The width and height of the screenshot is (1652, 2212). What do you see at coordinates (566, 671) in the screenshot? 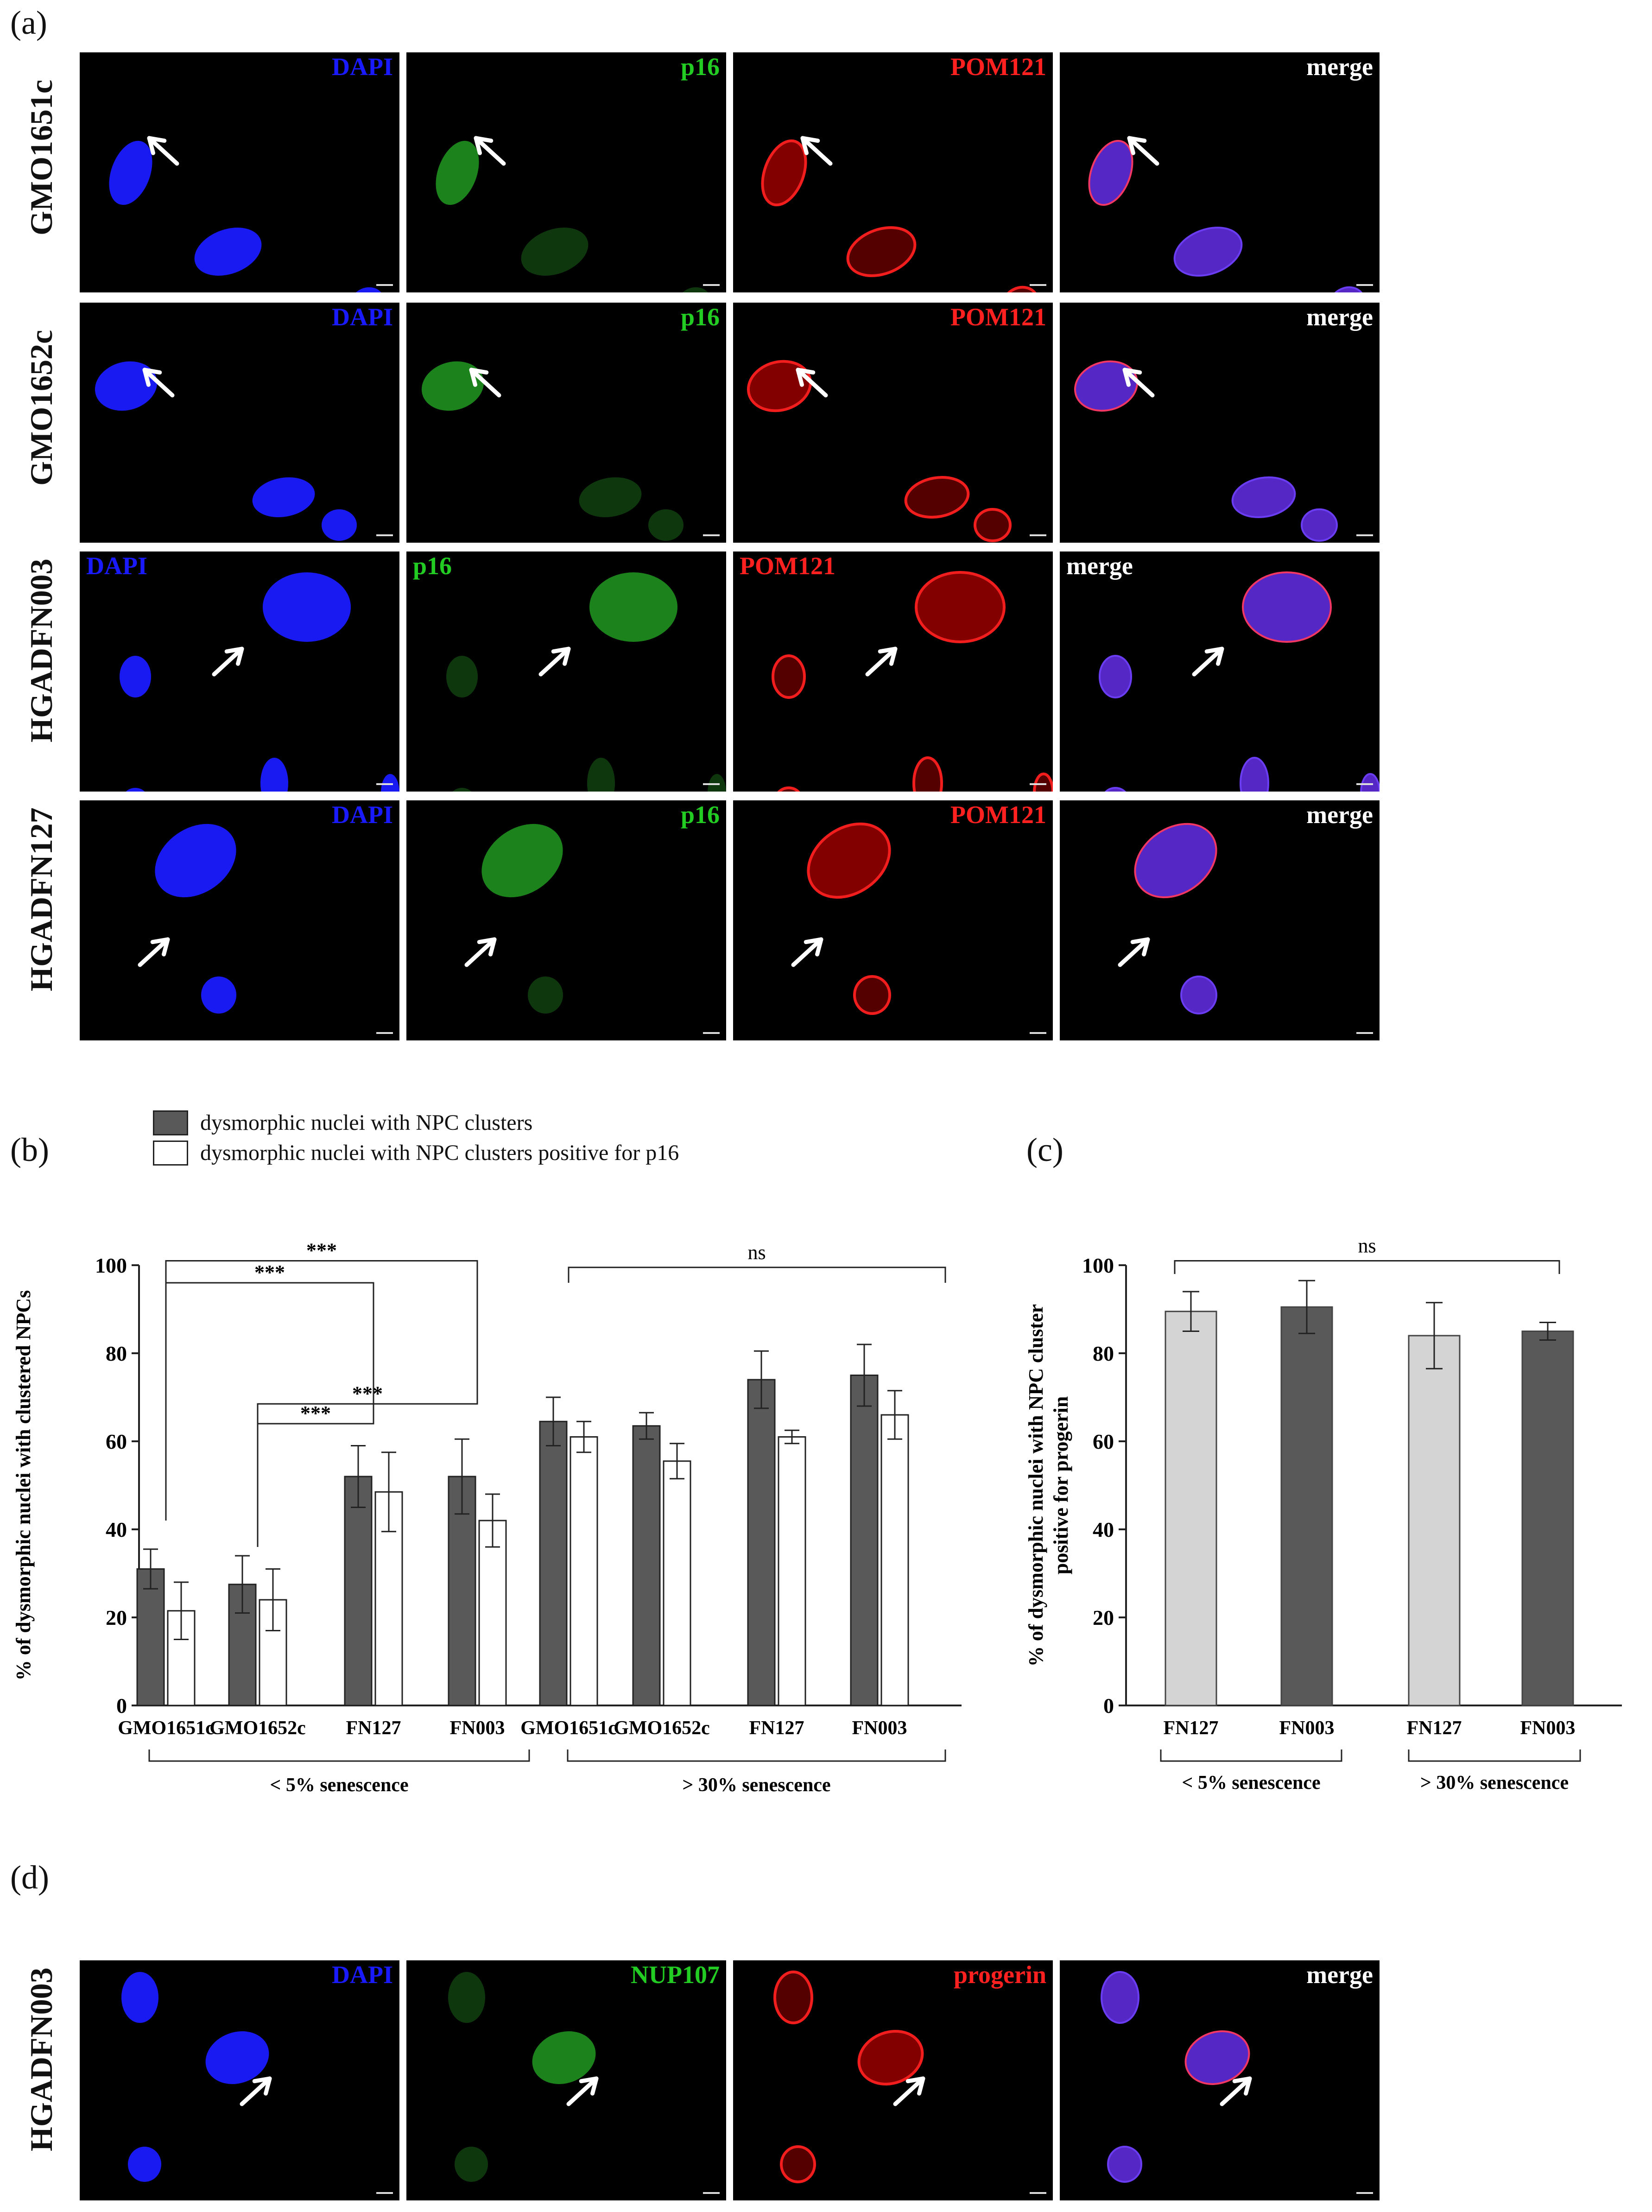
I see `row-3-micrograph-p16: p16` at bounding box center [566, 671].